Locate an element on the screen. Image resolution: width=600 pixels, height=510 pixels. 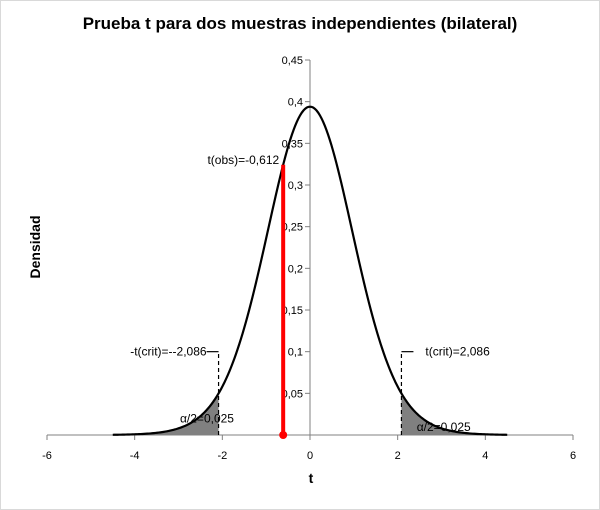
neg-critical-label: -t(crit)=--2,086 is located at coordinates (168, 352).